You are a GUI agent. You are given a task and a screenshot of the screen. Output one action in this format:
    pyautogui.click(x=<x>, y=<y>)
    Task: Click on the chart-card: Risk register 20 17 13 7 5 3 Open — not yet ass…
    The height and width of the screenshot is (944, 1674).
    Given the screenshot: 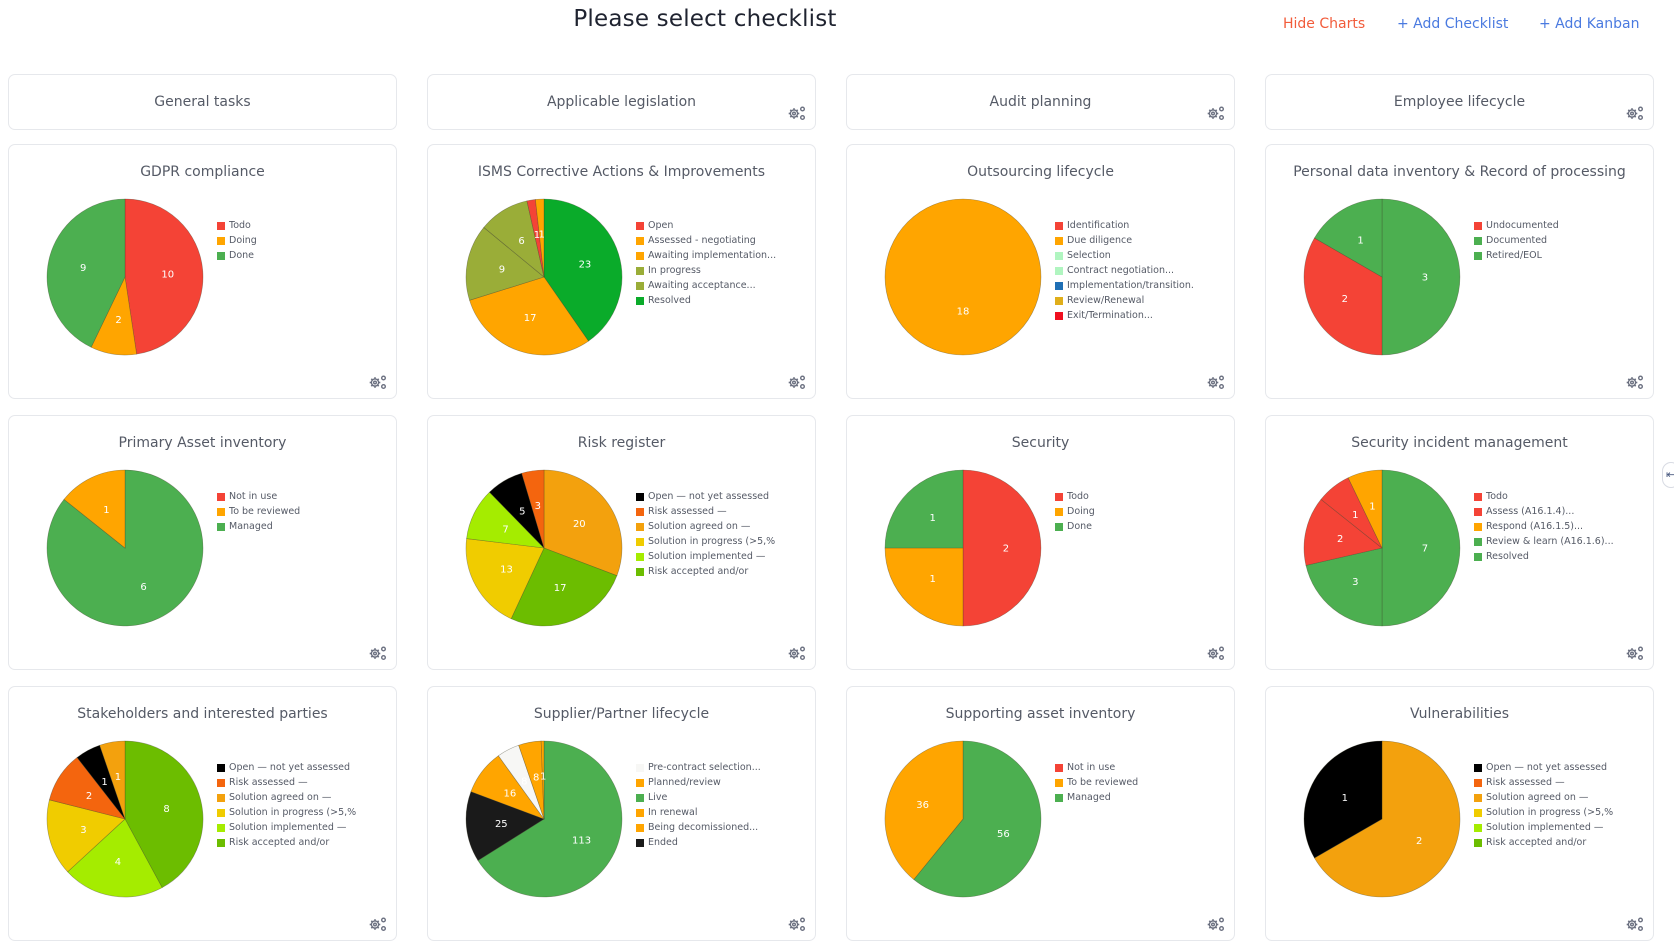 What is the action you would take?
    pyautogui.click(x=621, y=542)
    